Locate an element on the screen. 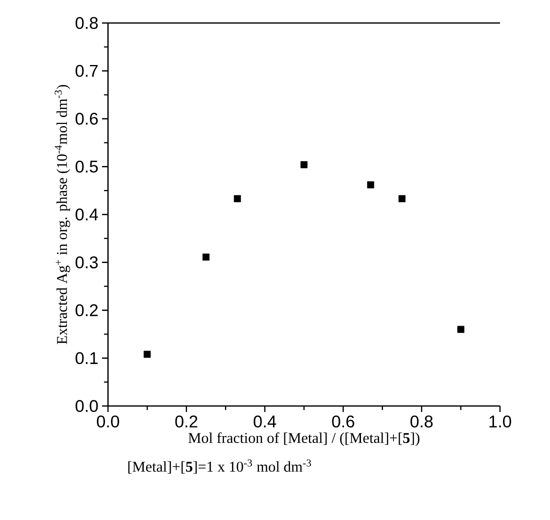 The image size is (550, 520). x-tick-label: 0.6 is located at coordinates (343, 422).